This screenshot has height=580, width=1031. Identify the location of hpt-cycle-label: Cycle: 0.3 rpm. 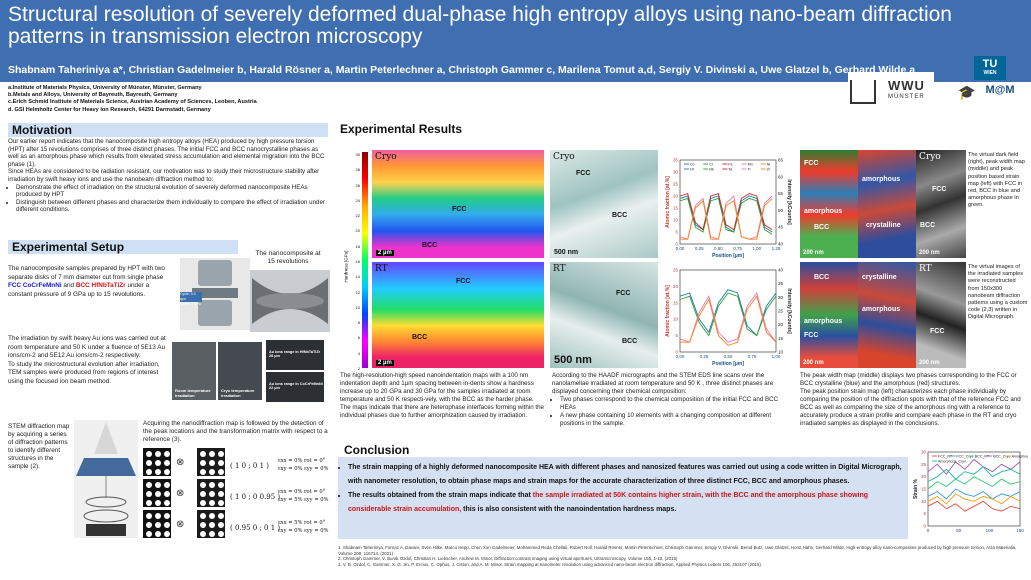
(188, 296).